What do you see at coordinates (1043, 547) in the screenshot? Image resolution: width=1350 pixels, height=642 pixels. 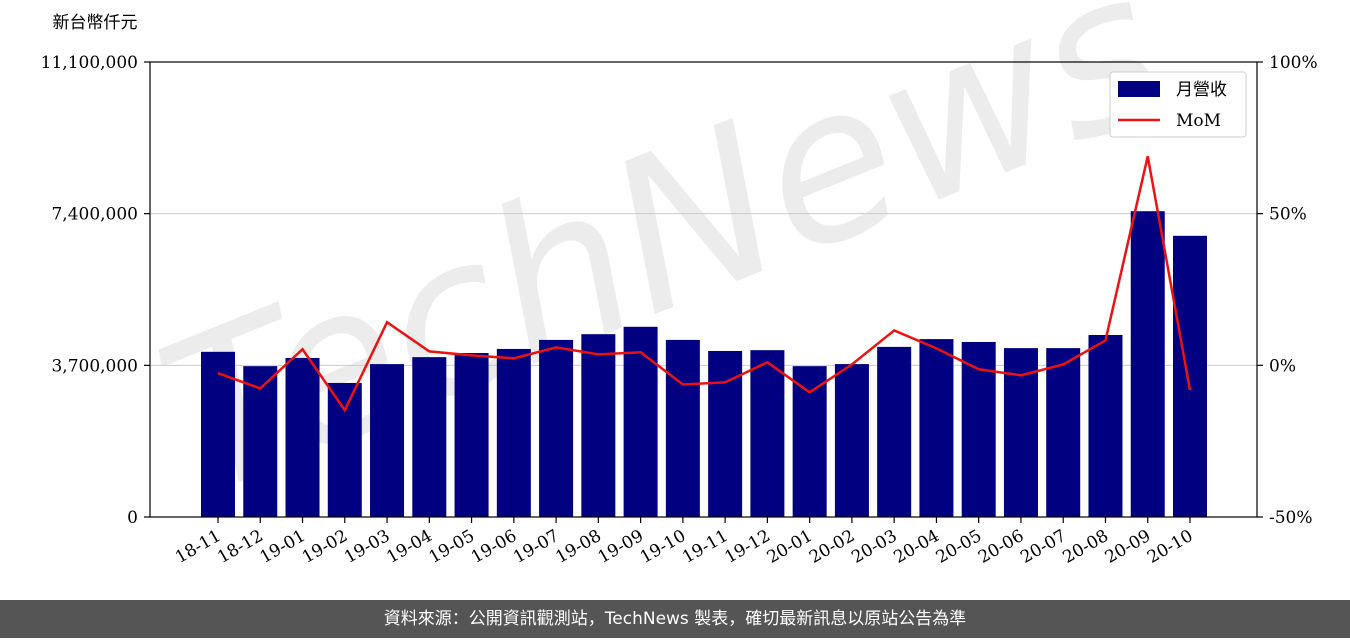 I see `x-tick-label: 20-07` at bounding box center [1043, 547].